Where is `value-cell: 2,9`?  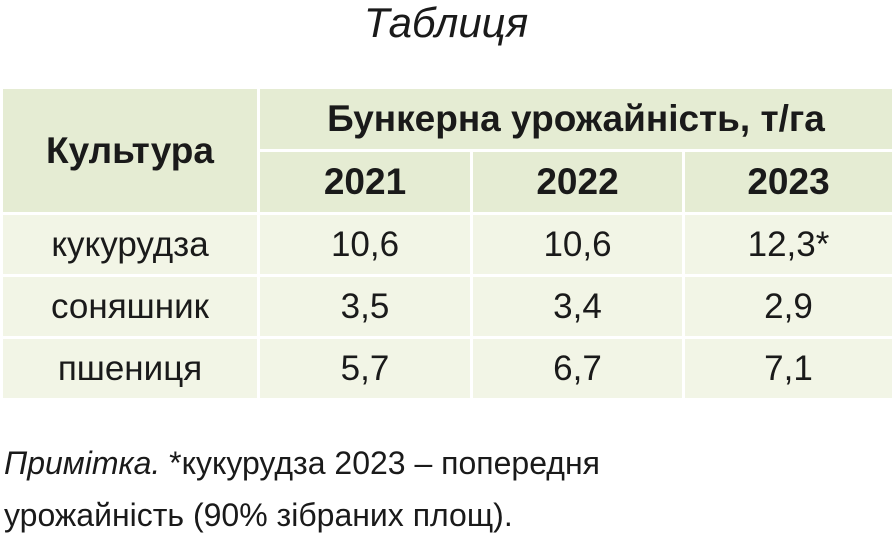 value-cell: 2,9 is located at coordinates (788, 307).